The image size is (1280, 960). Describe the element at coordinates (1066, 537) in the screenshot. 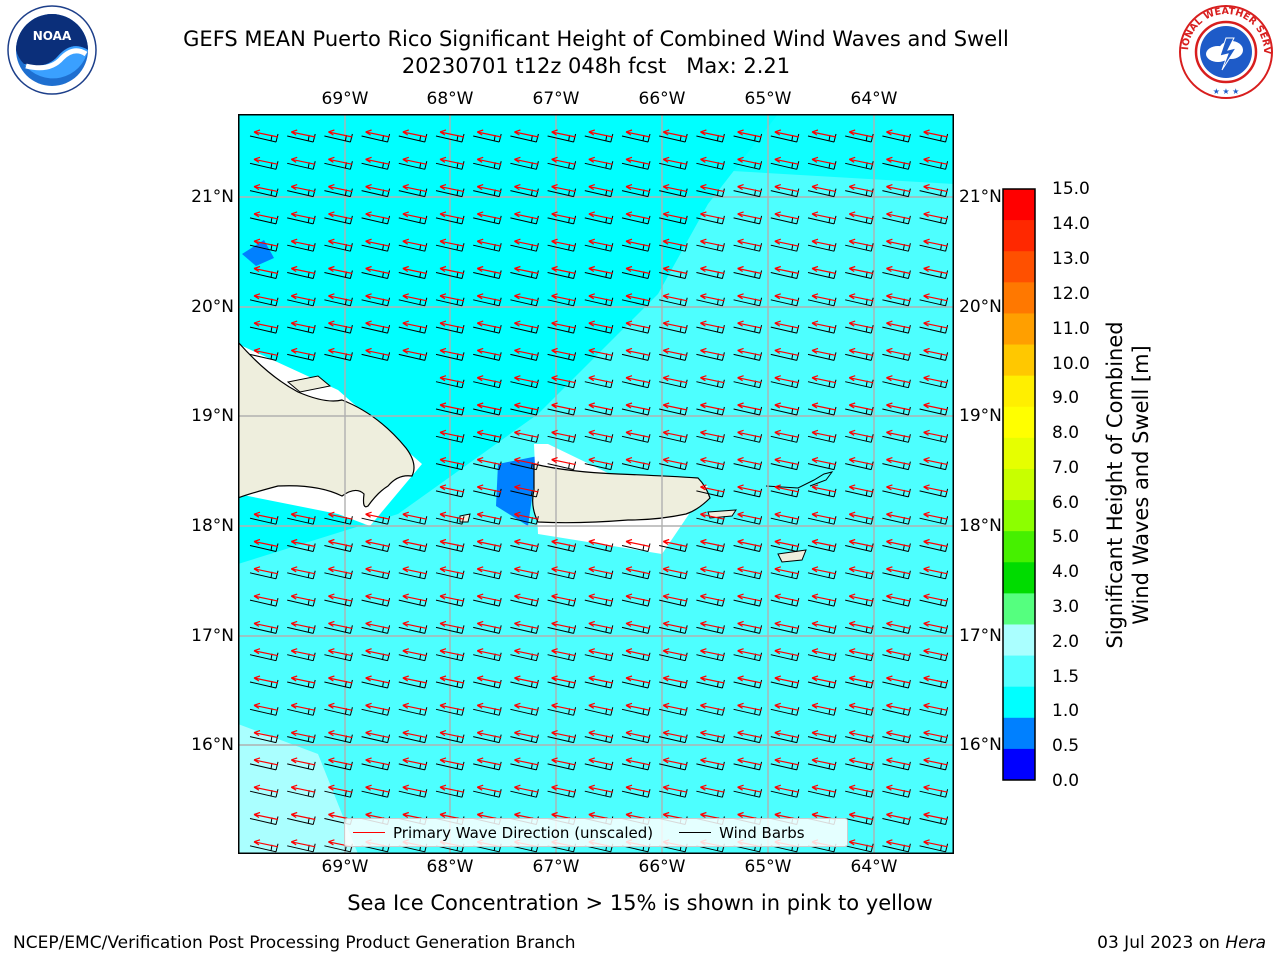

I see `colorbar-tick-label: 5.0` at that location.